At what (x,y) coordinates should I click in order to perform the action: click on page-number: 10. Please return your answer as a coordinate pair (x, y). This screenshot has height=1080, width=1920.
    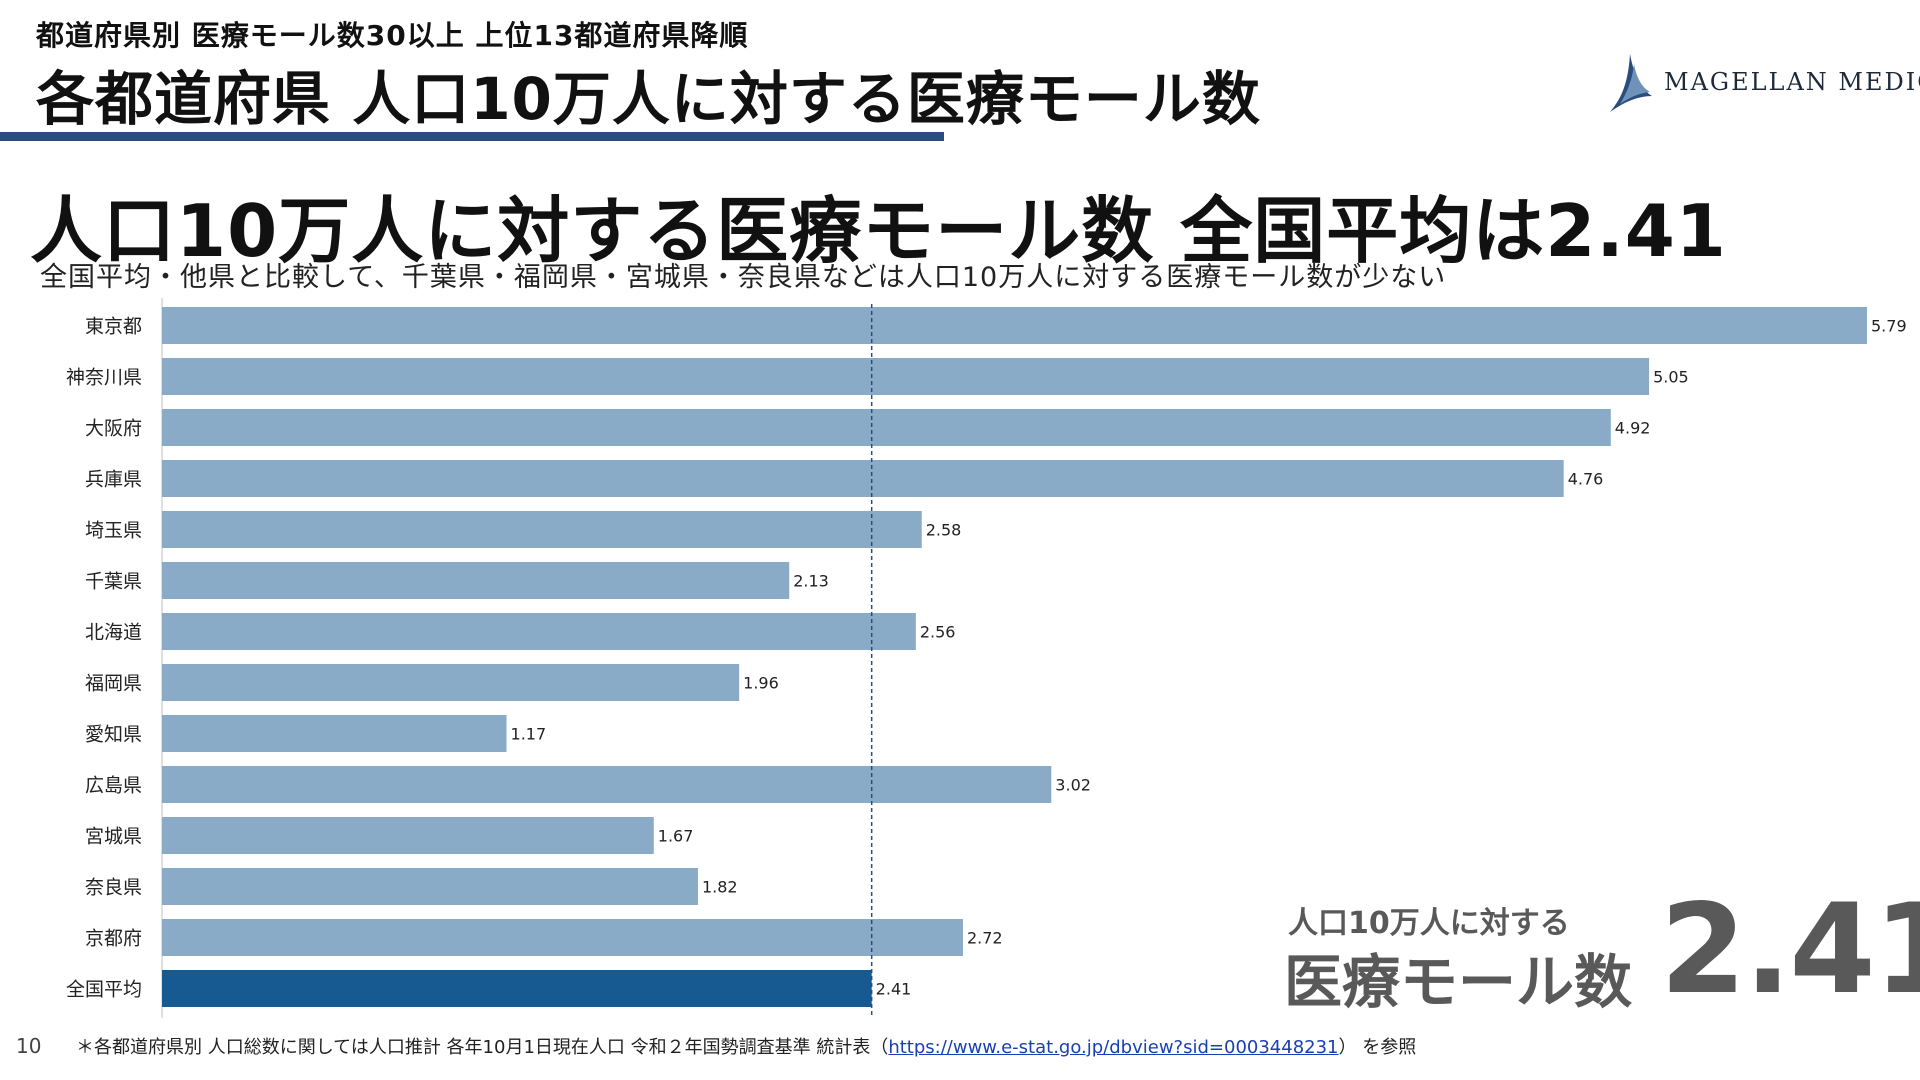
    Looking at the image, I should click on (29, 1046).